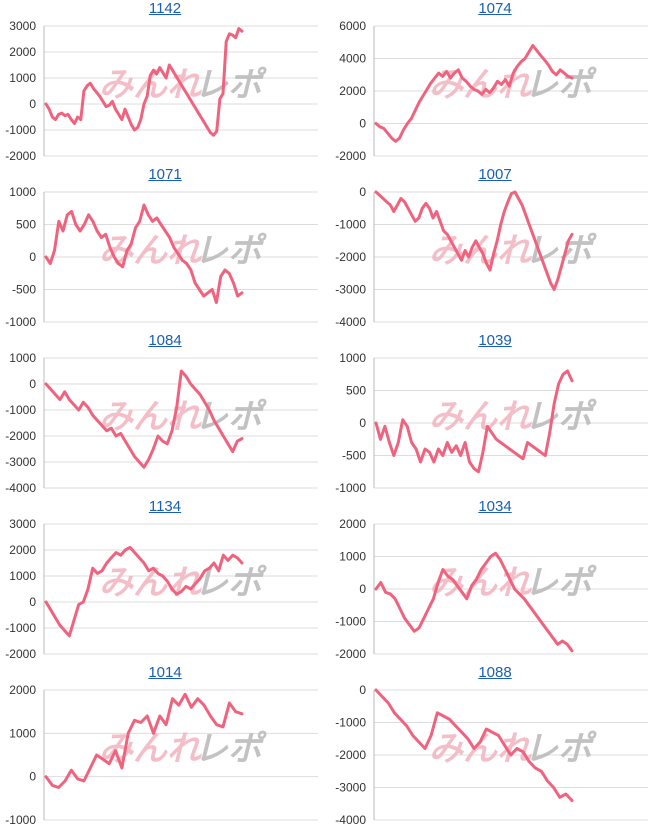  I want to click on chart-title-link: 1084, so click(165, 340).